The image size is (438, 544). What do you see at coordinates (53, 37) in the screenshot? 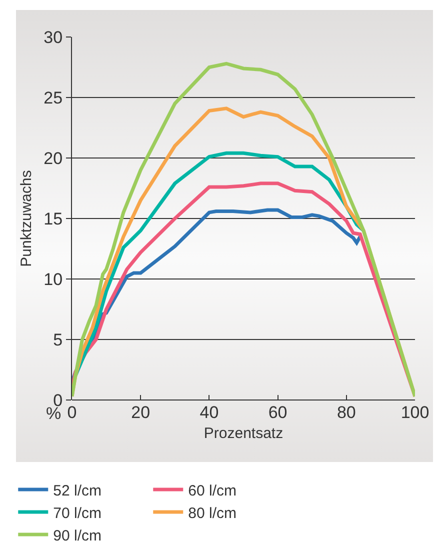
I see `y-tick-label: 30` at bounding box center [53, 37].